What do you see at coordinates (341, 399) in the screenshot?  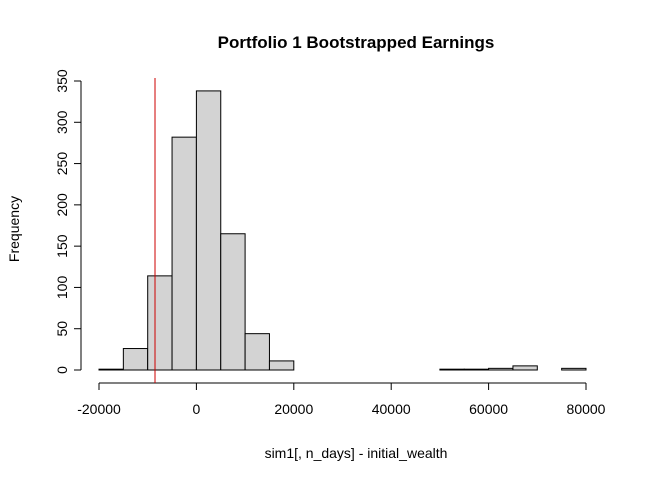 I see `x-axis: -20000 0 20000 40000 60000 80000` at bounding box center [341, 399].